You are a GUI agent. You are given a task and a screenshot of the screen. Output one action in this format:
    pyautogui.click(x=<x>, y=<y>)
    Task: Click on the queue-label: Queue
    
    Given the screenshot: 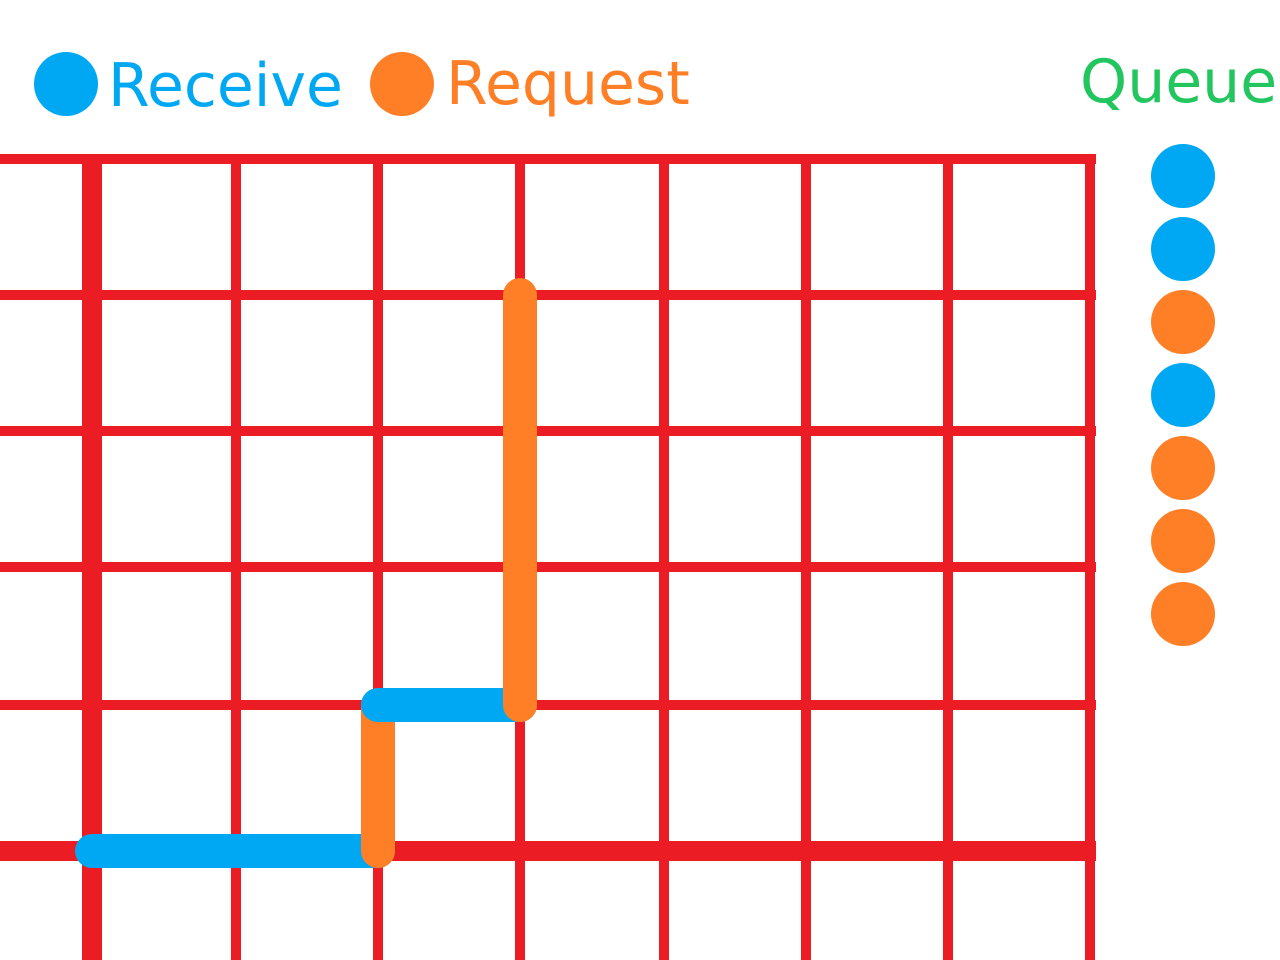 What is the action you would take?
    pyautogui.click(x=1178, y=82)
    